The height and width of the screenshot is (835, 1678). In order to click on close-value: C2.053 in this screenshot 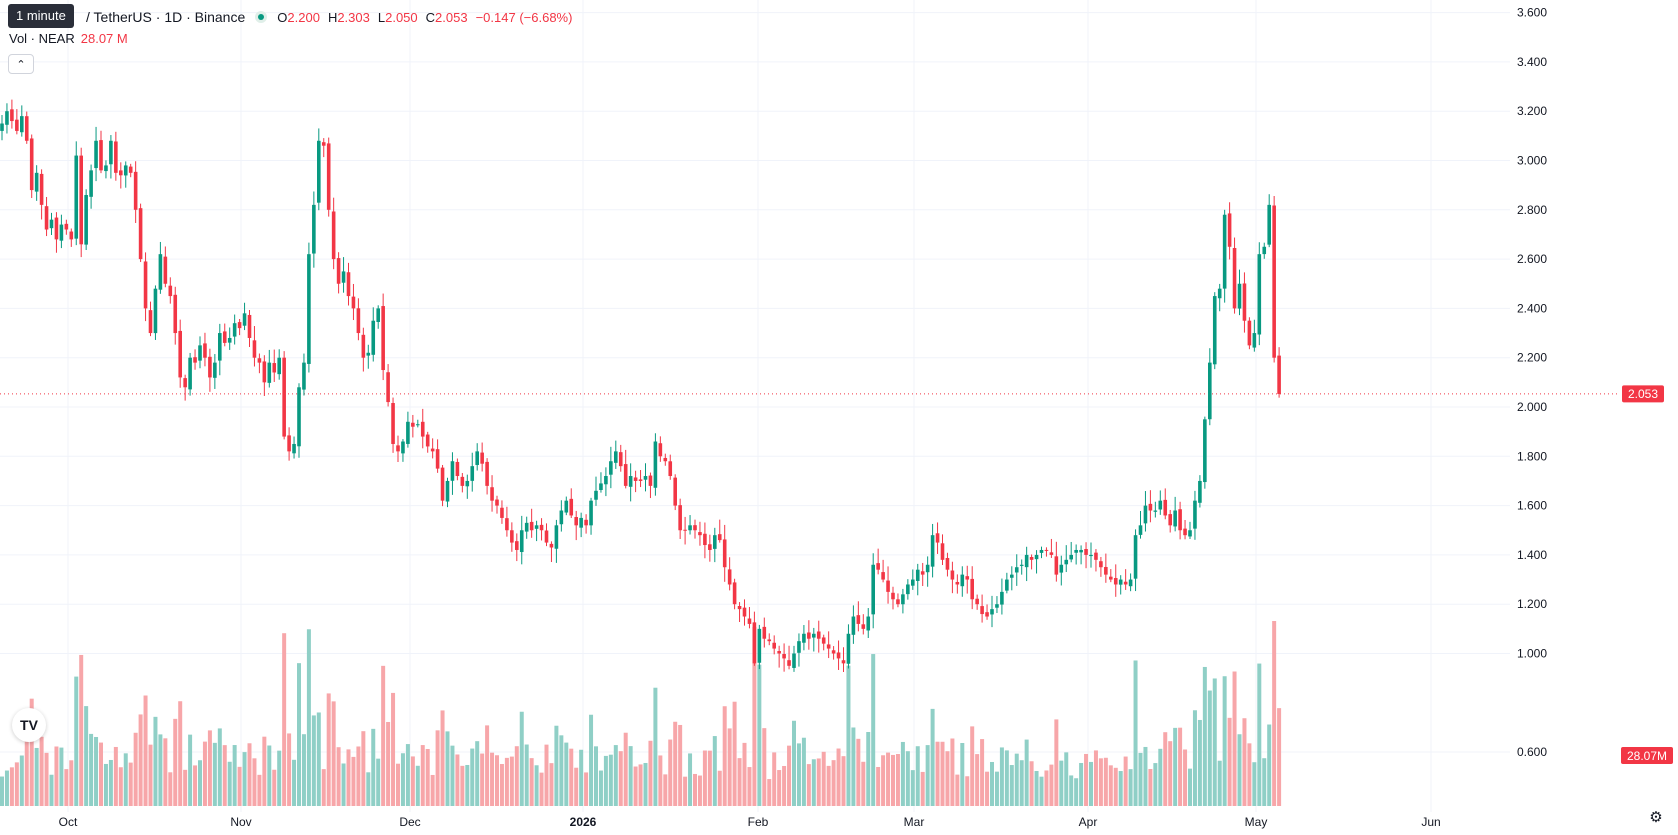, I will do `click(446, 17)`.